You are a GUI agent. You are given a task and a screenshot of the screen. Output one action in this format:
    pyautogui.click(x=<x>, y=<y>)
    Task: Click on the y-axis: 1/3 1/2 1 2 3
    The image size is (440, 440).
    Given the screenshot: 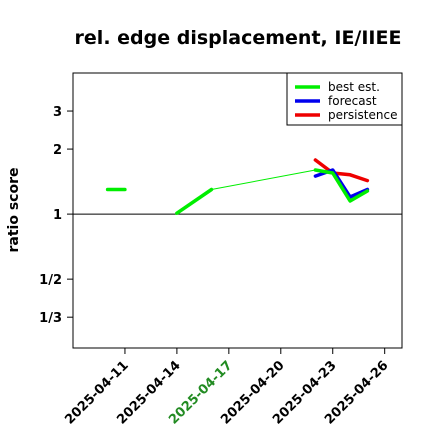 What is the action you would take?
    pyautogui.click(x=56, y=215)
    